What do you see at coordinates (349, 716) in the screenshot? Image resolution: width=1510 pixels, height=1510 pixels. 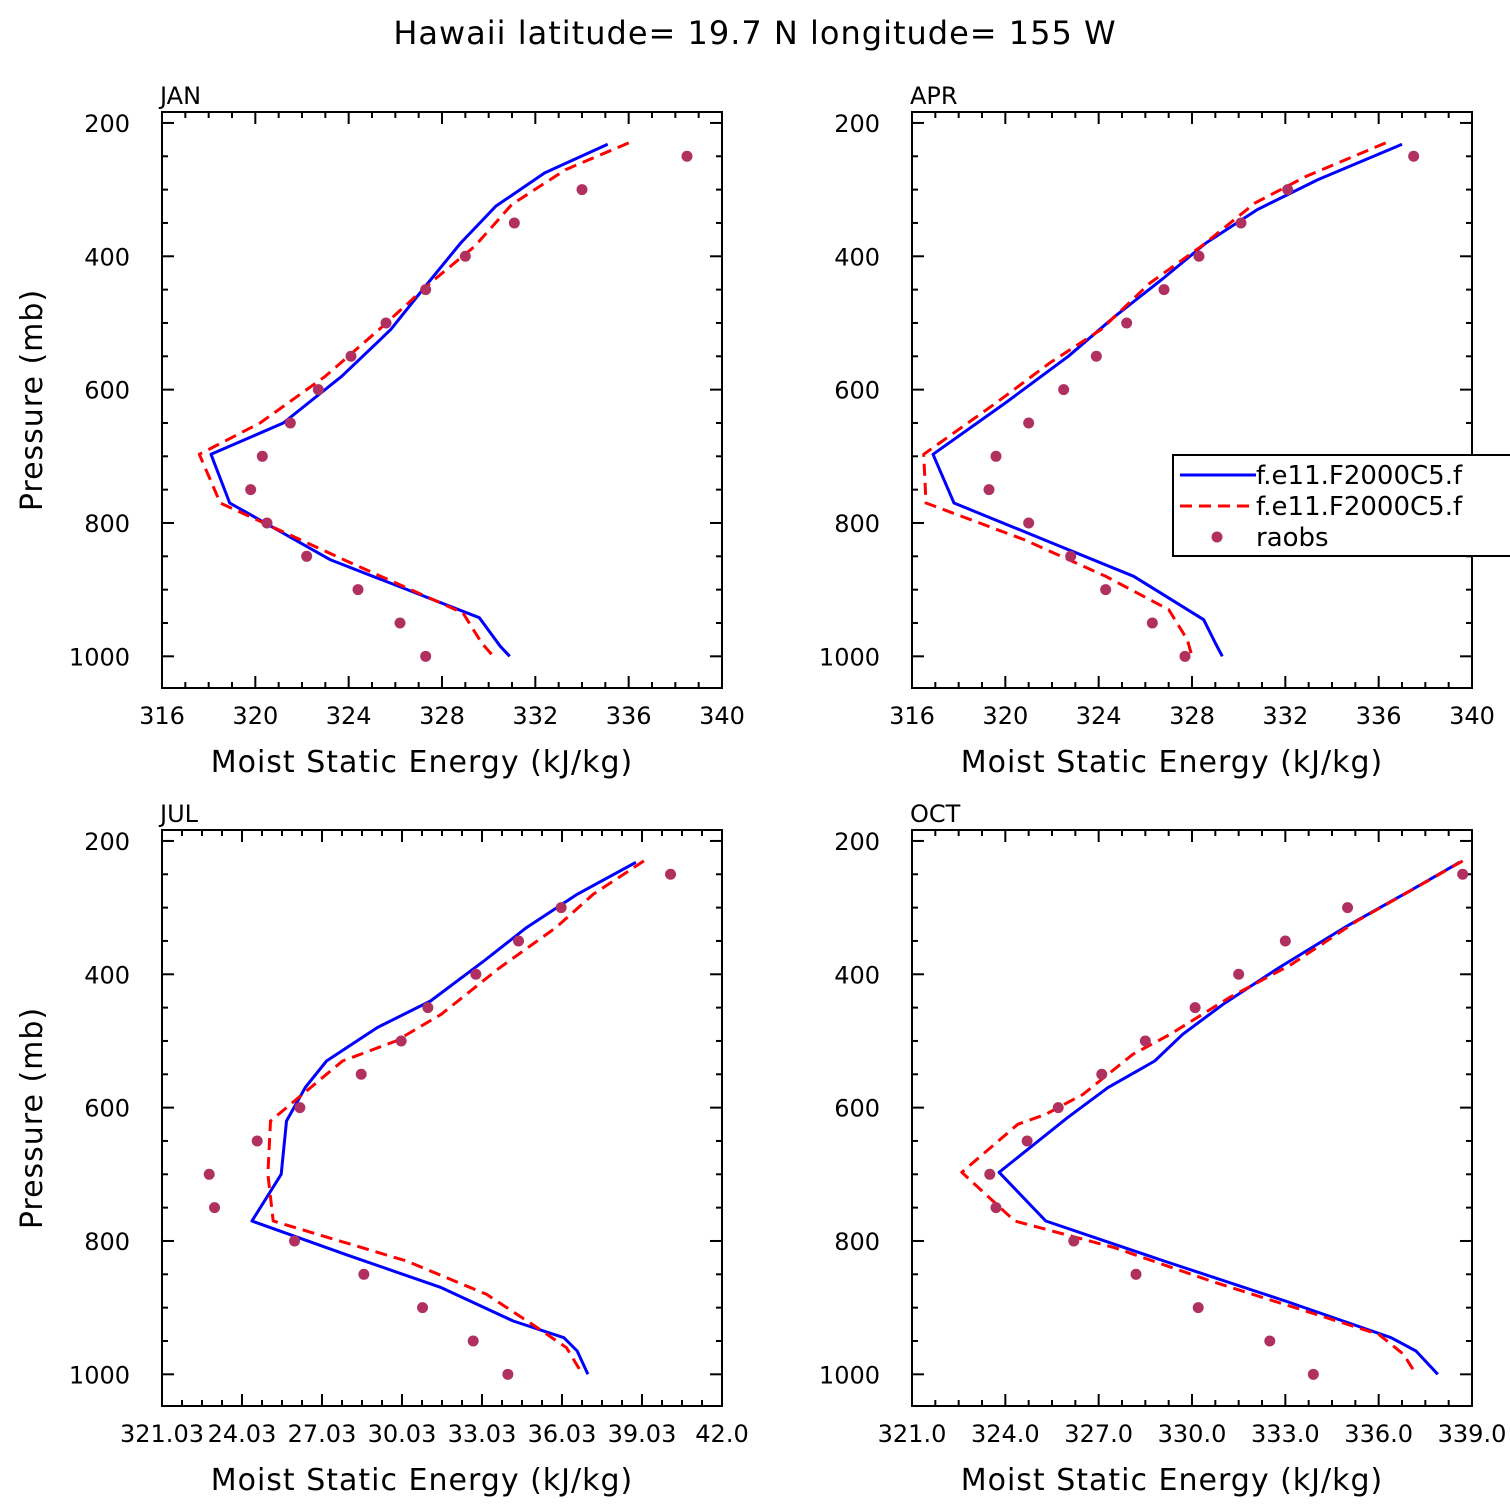 I see `x-tick-label: 324` at bounding box center [349, 716].